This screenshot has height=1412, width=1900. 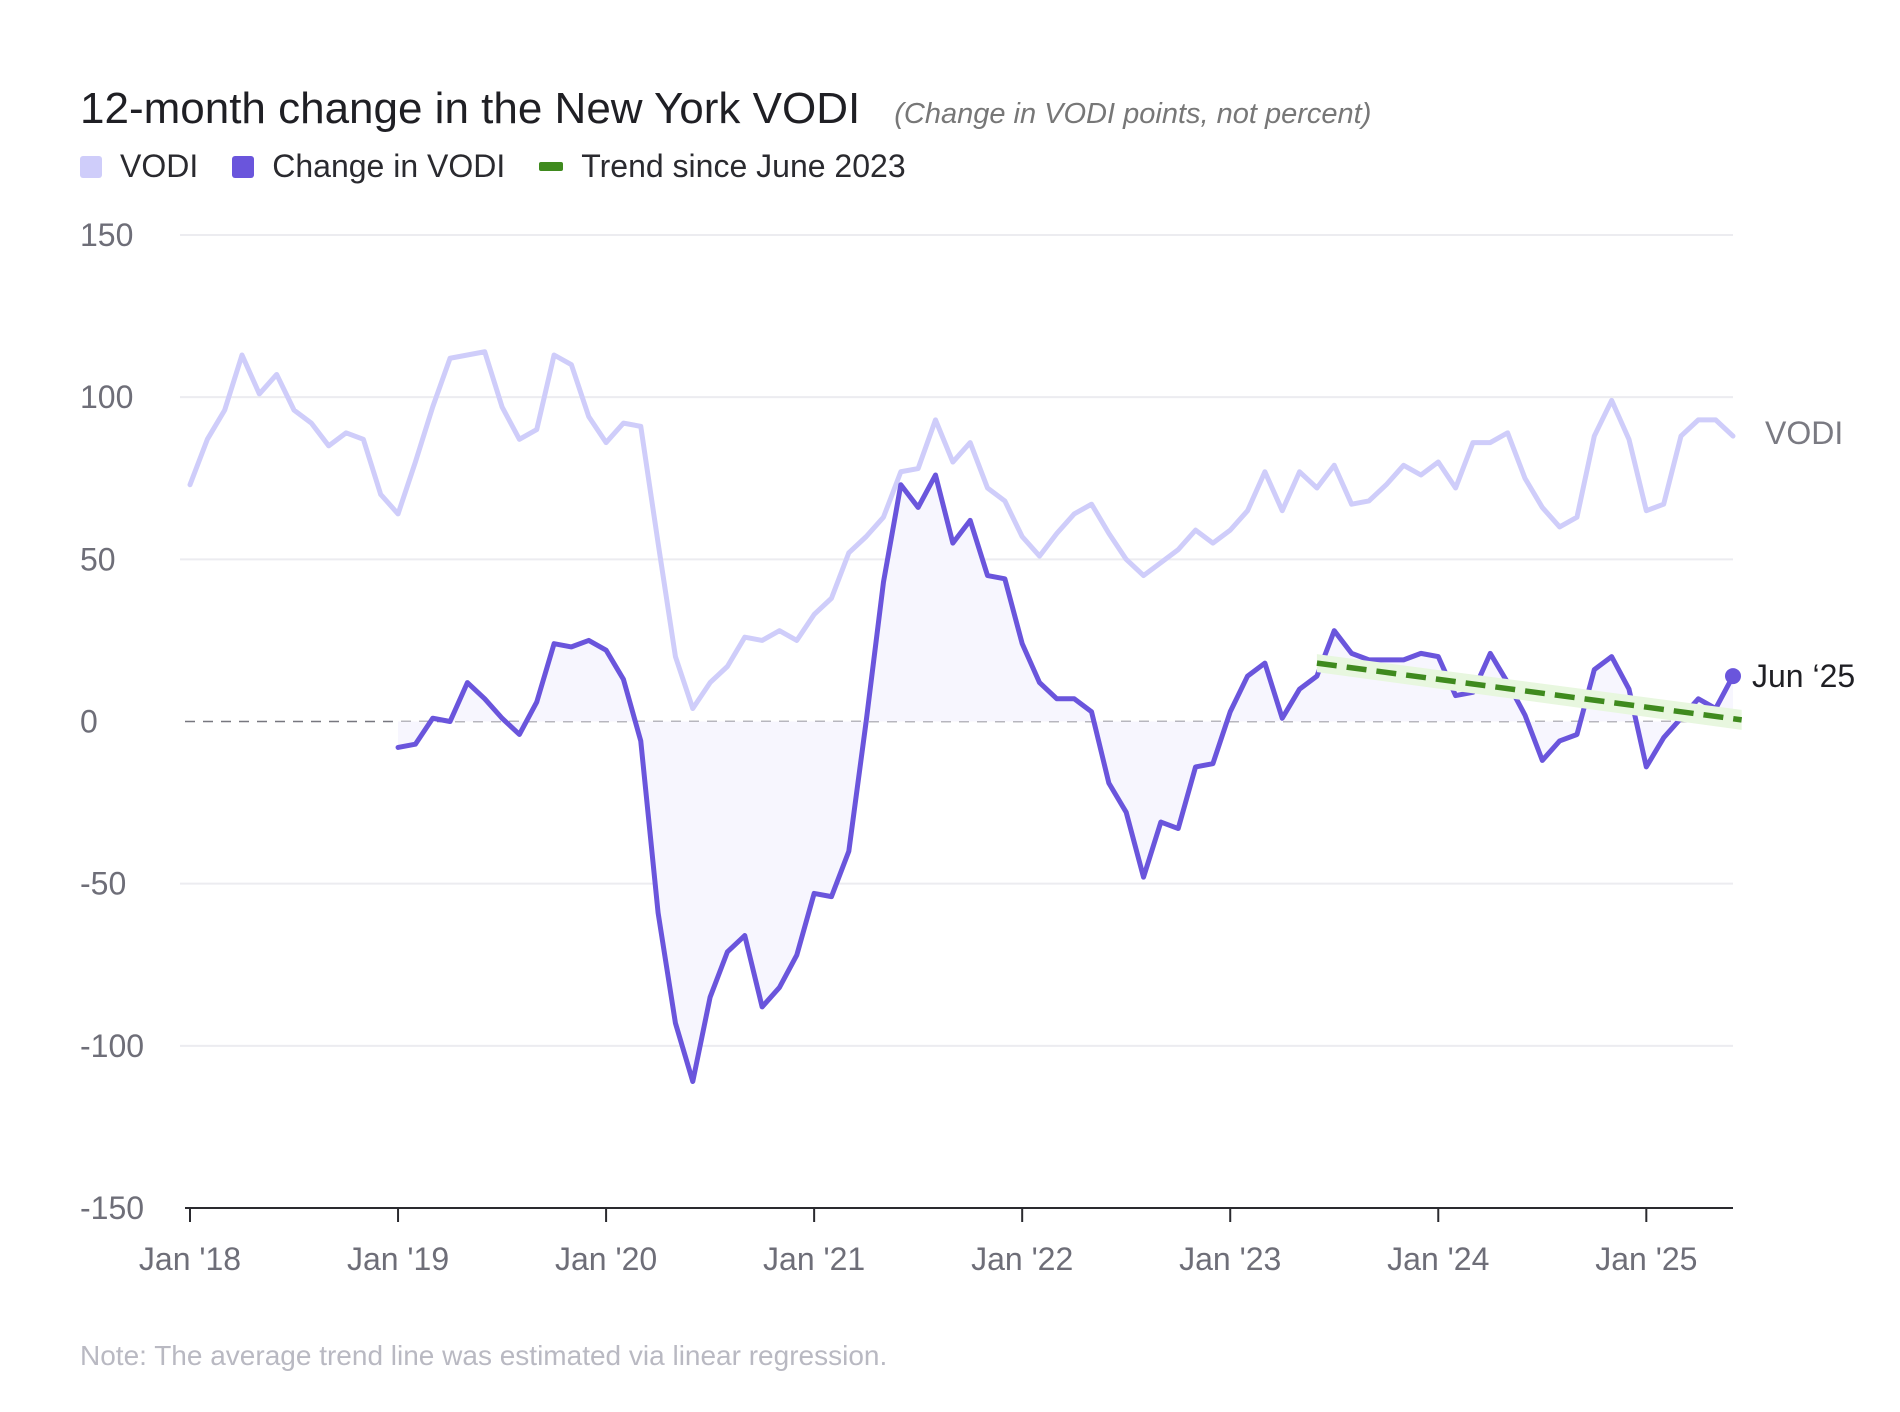 What do you see at coordinates (1133, 114) in the screenshot?
I see `chart-subtitle: (Change in VODI points, not percent)` at bounding box center [1133, 114].